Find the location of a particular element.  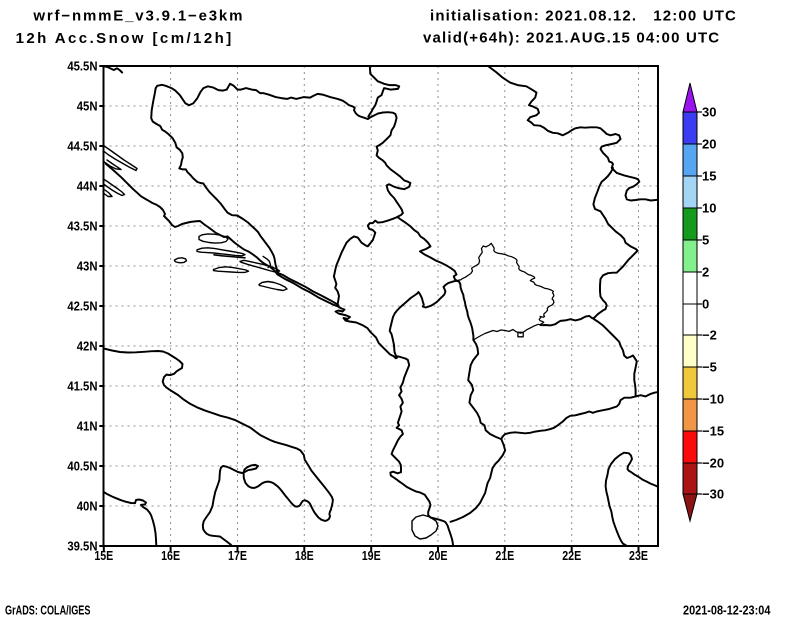

svg-text: 16E is located at coordinates (170, 555).